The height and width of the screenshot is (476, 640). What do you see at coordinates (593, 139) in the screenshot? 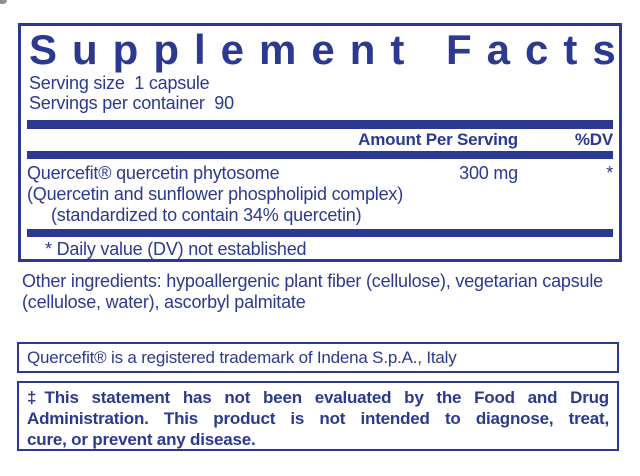
I see `percent-dv-header: %DV` at bounding box center [593, 139].